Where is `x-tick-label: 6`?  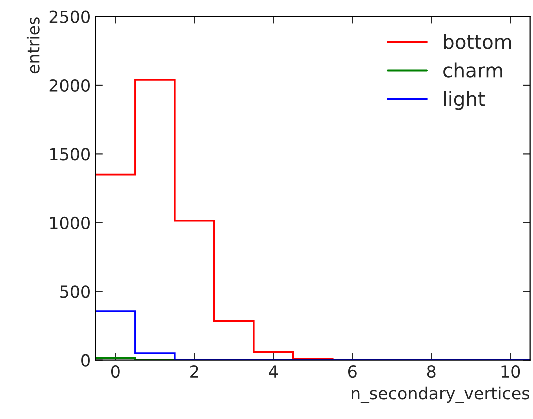
x-tick-label: 6 is located at coordinates (352, 371).